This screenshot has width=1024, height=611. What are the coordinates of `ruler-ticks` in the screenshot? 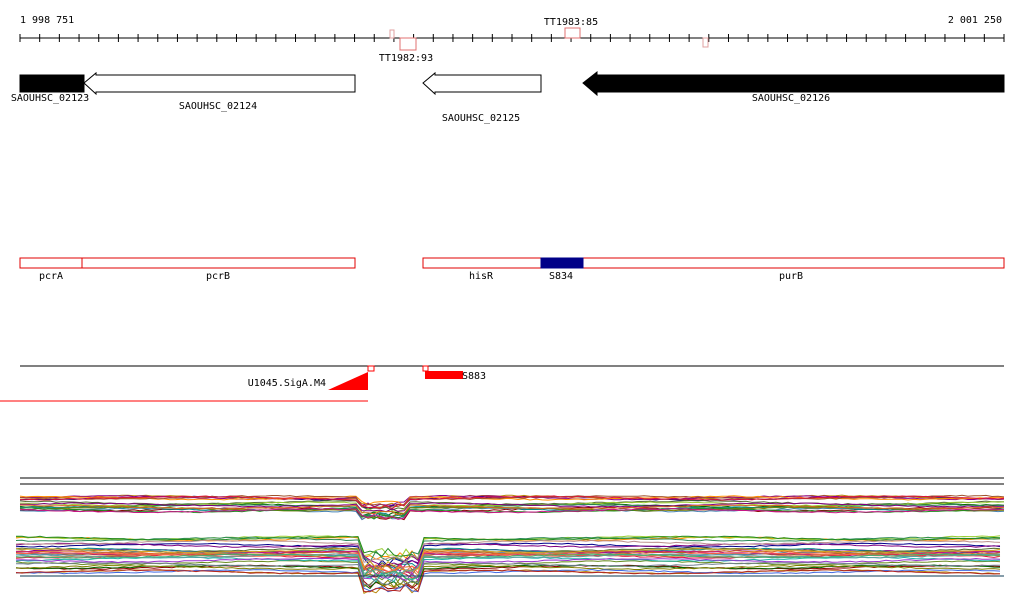 It's located at (512, 38).